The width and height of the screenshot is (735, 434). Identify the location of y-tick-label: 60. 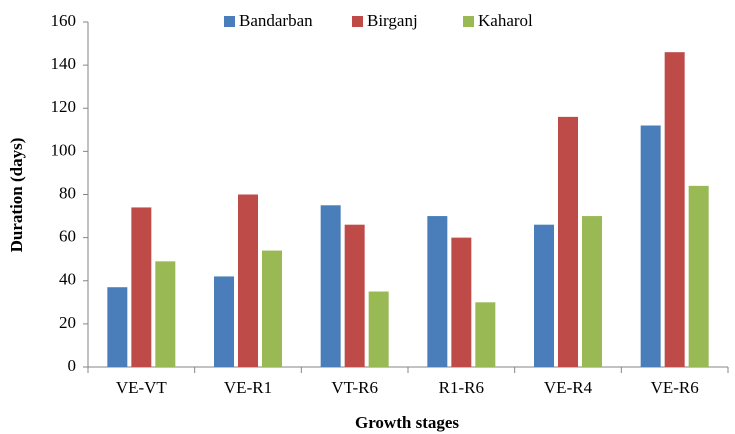
(67, 236).